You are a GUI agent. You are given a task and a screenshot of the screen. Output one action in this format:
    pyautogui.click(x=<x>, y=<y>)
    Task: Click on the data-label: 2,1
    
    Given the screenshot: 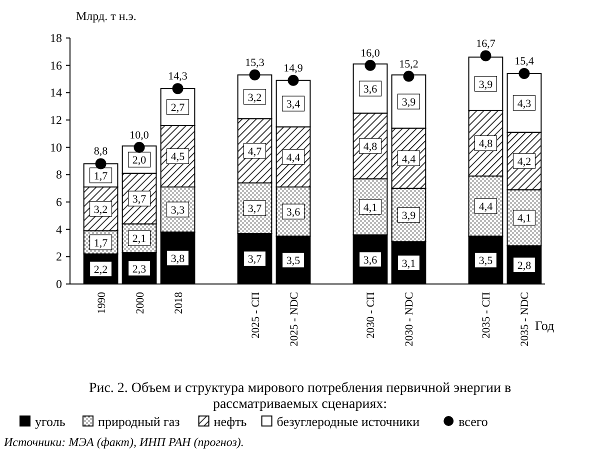 What is the action you would take?
    pyautogui.click(x=139, y=239)
    